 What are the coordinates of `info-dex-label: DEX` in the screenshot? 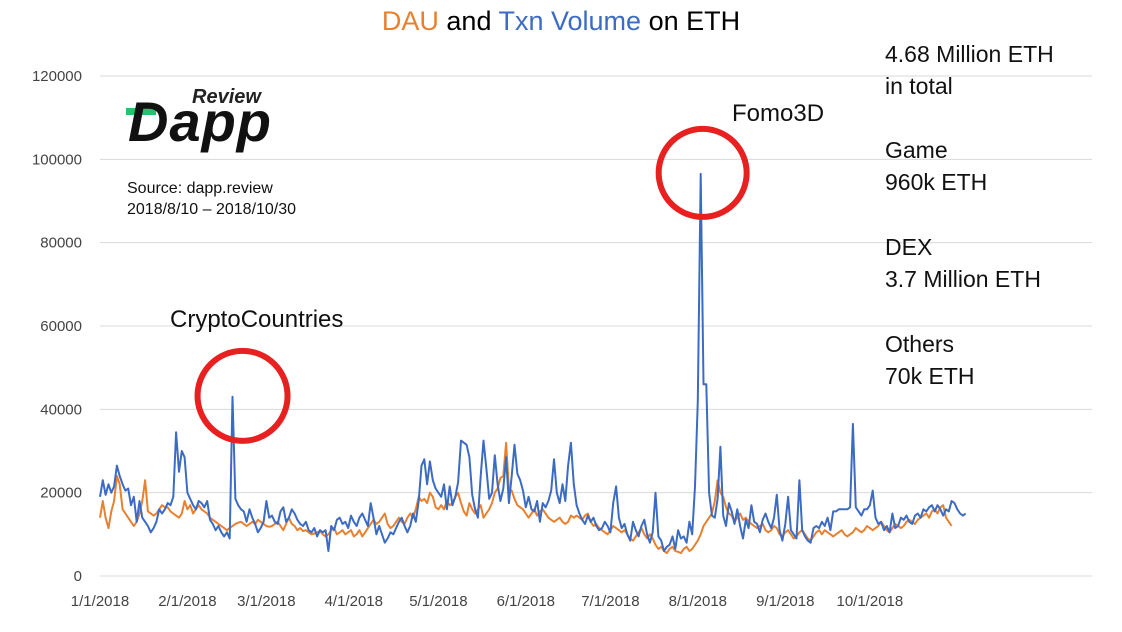 It's located at (909, 247).